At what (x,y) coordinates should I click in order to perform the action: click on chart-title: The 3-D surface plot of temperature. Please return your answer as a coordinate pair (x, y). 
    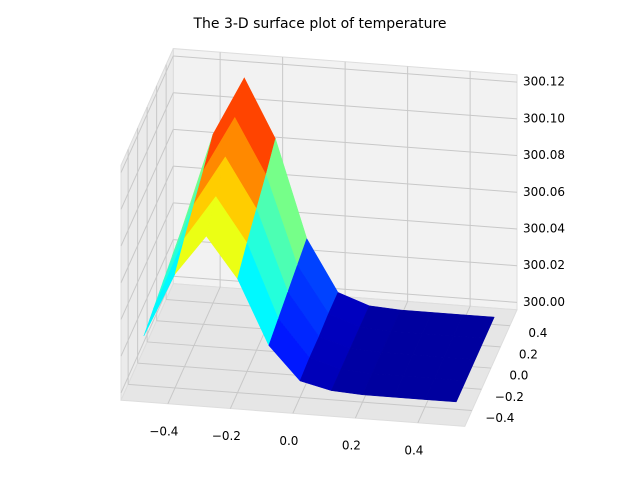
    Looking at the image, I should click on (319, 24).